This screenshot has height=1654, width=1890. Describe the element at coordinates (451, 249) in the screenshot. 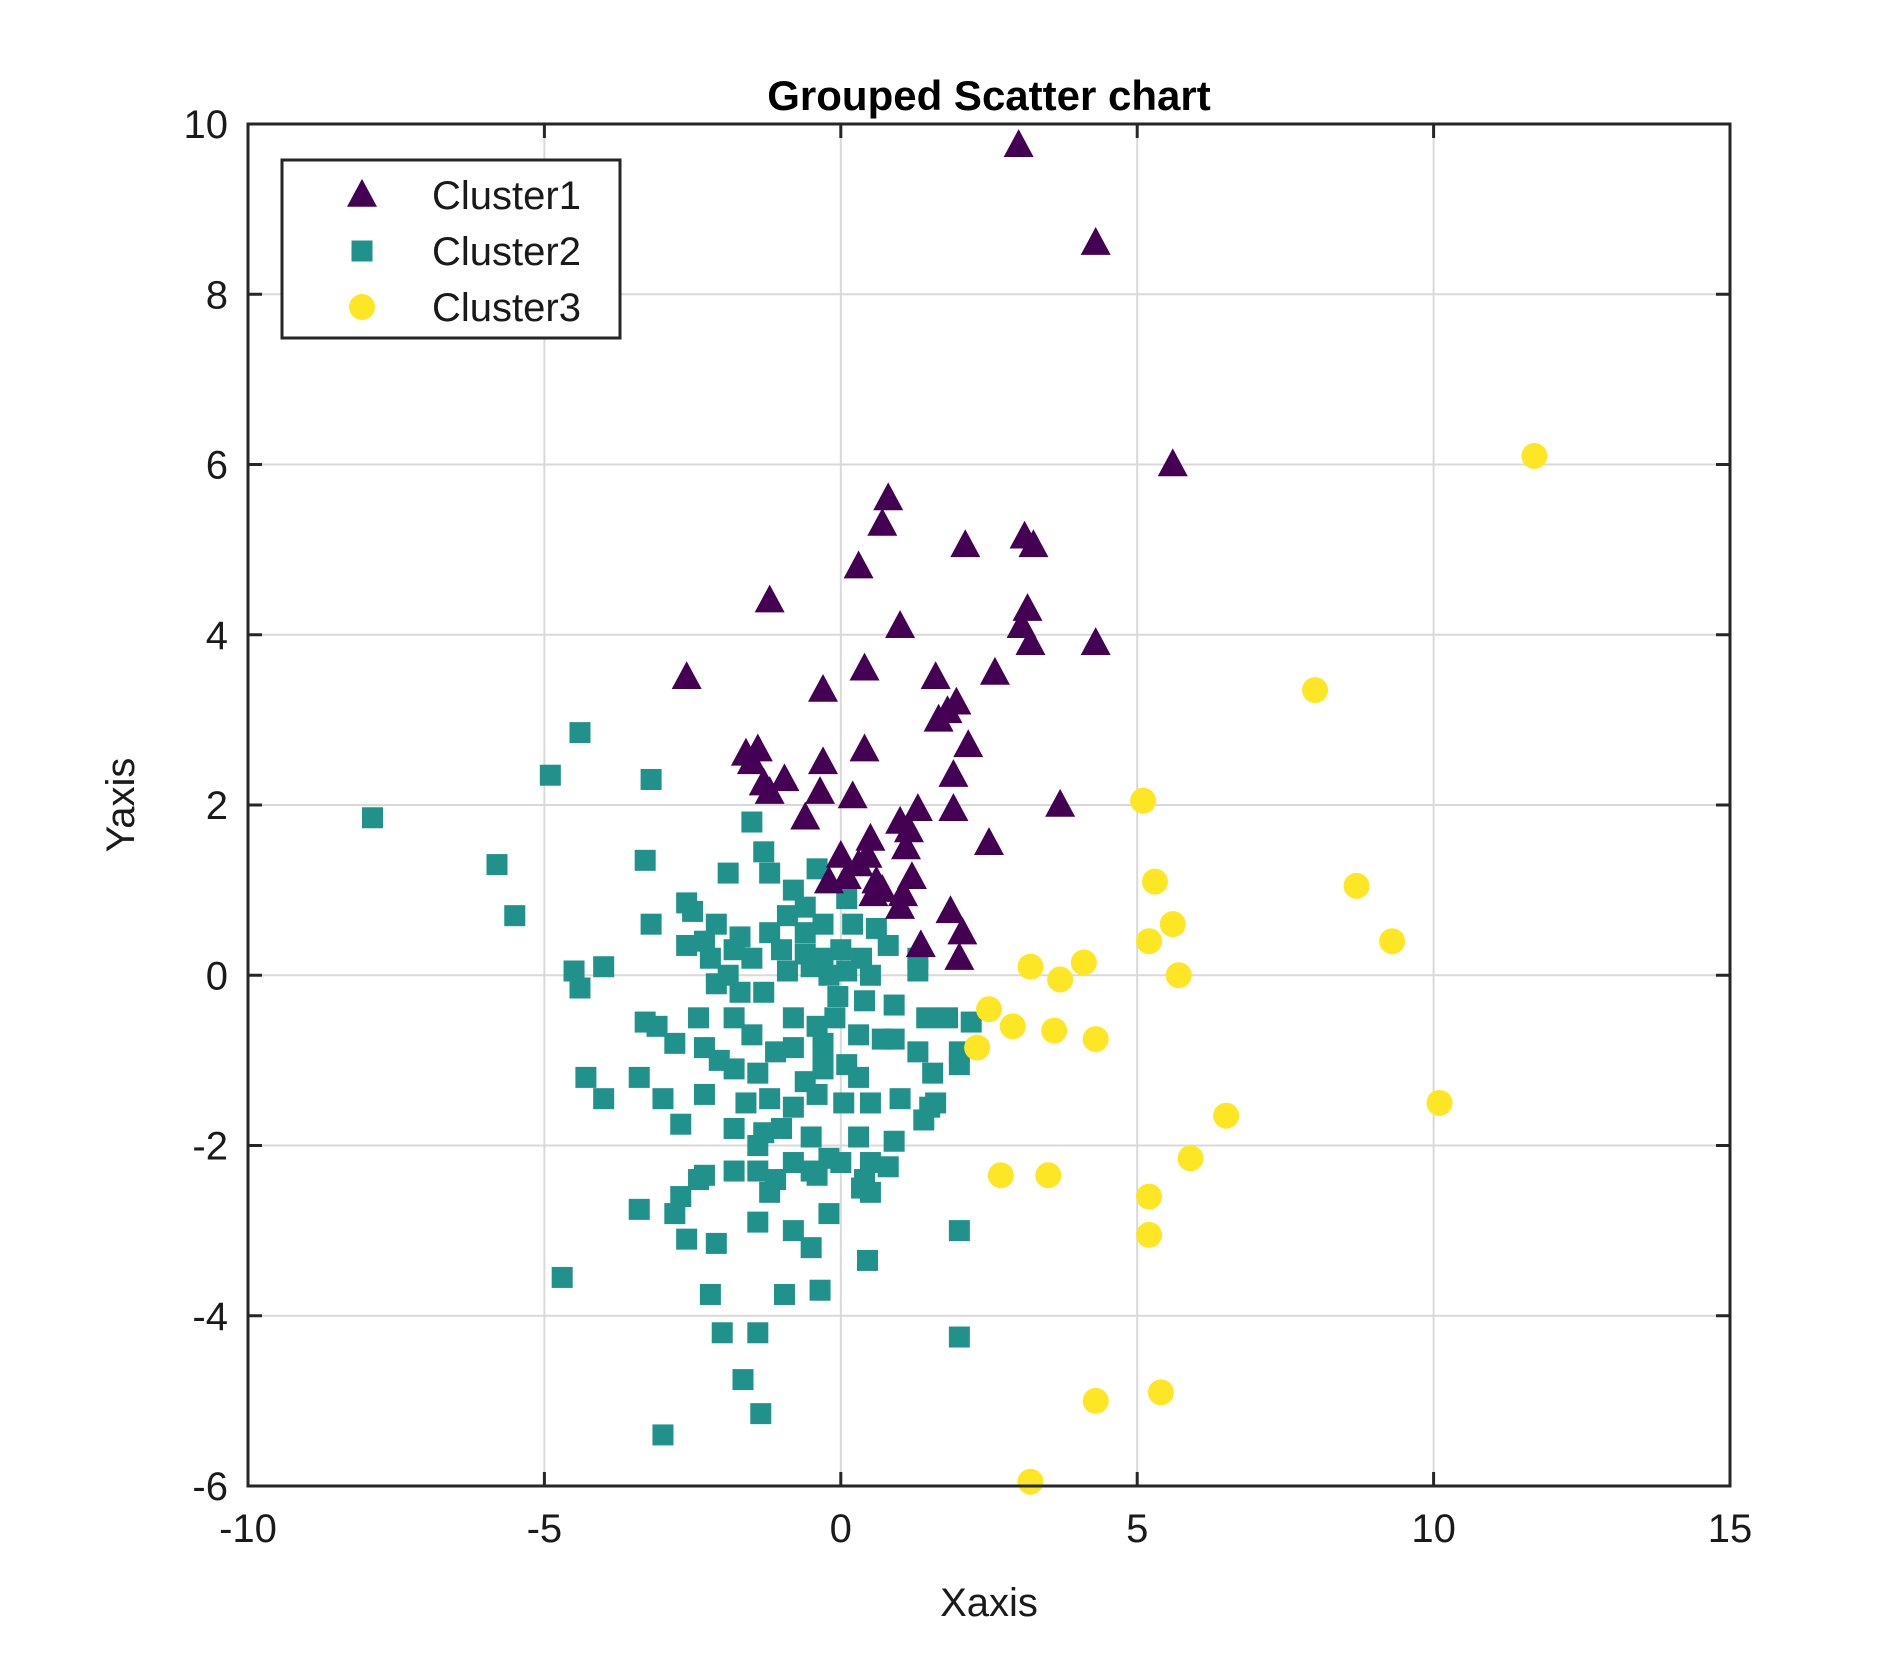

I see `legend: Cluster1 Cluster2 Cluster3` at that location.